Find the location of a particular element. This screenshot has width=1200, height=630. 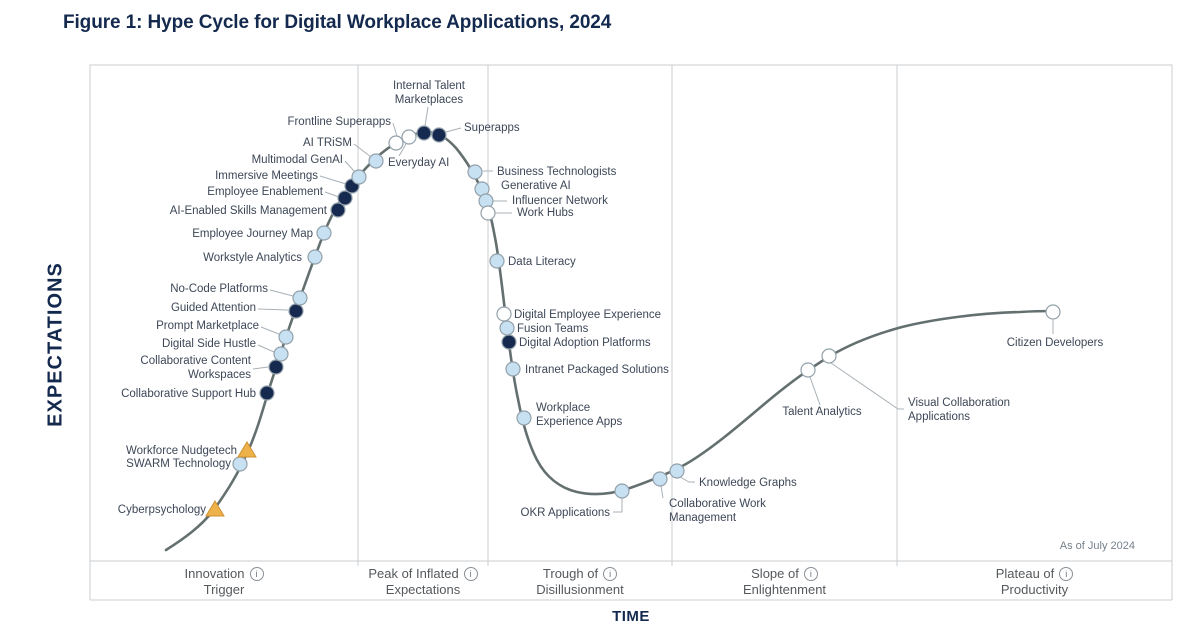

point-label-data-literacy: Data Literacy is located at coordinates (542, 262).